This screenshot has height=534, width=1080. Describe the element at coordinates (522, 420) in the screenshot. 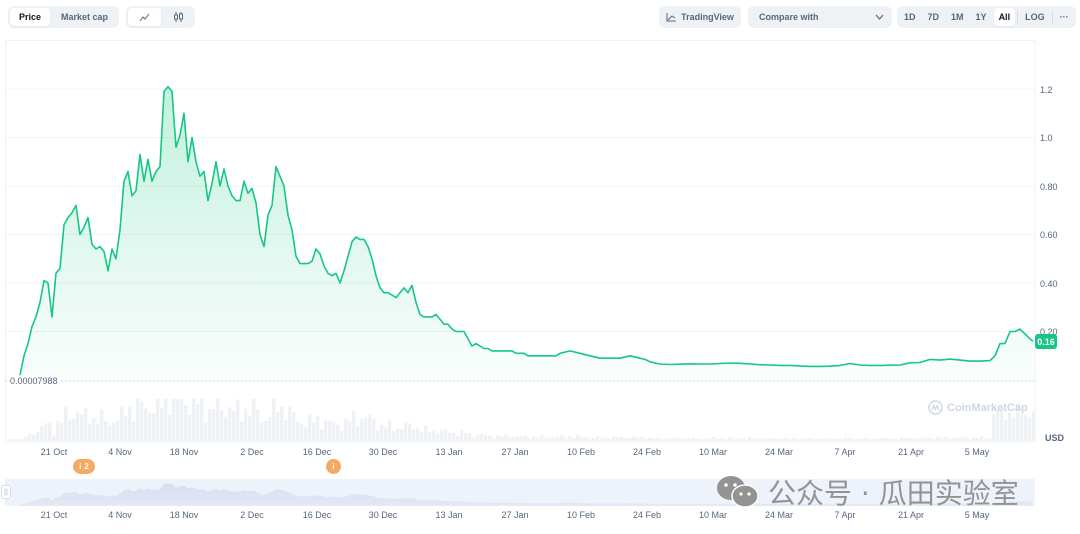

I see `volume-bars` at that location.